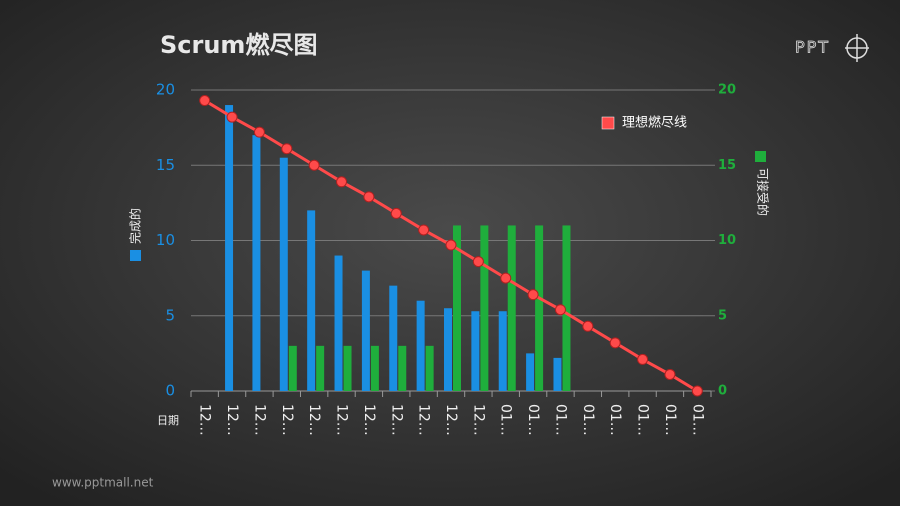  Describe the element at coordinates (812, 47) in the screenshot. I see `logo: PPT` at that location.